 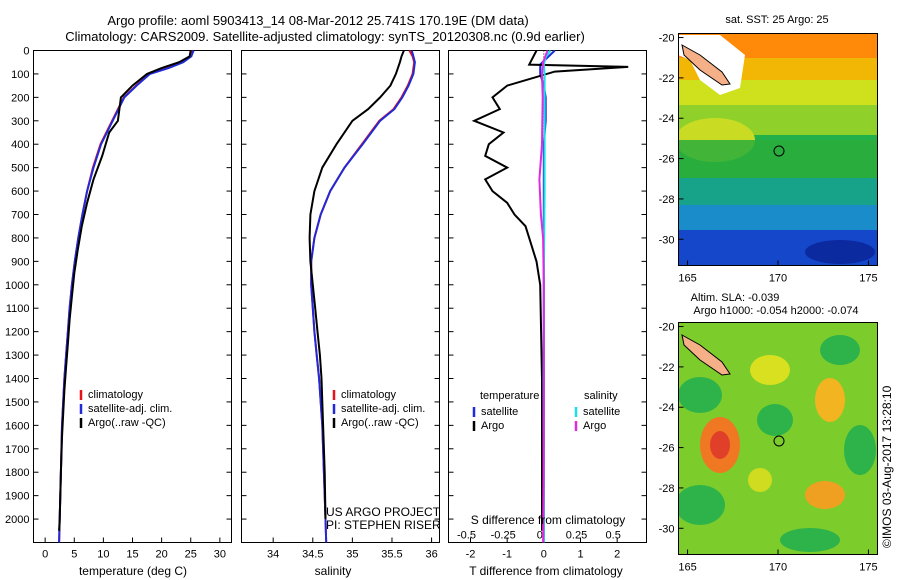 What do you see at coordinates (775, 311) in the screenshot?
I see `sla-map-title-2: Argo h1000: -0.054 h2000: -0.074` at bounding box center [775, 311].